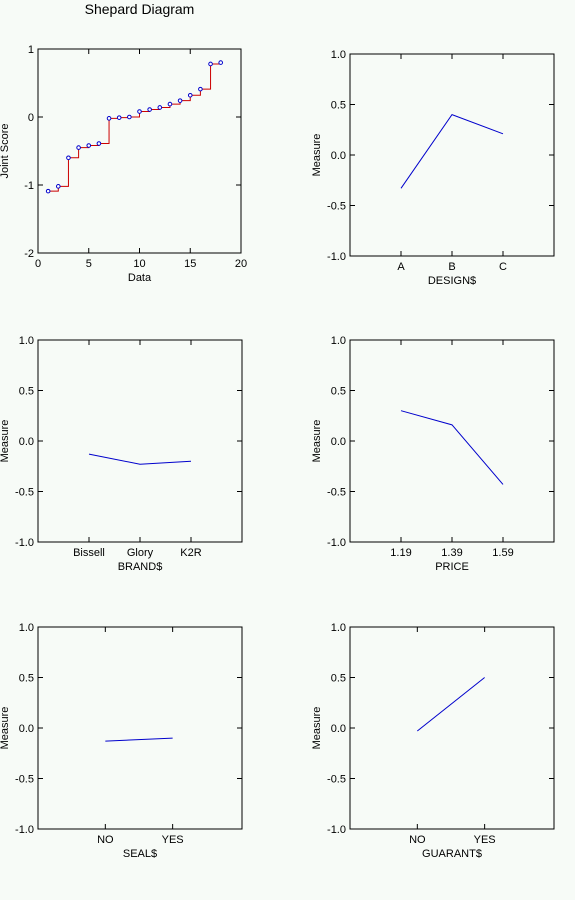  Describe the element at coordinates (241, 264) in the screenshot. I see `x-tick-label: 20` at that location.